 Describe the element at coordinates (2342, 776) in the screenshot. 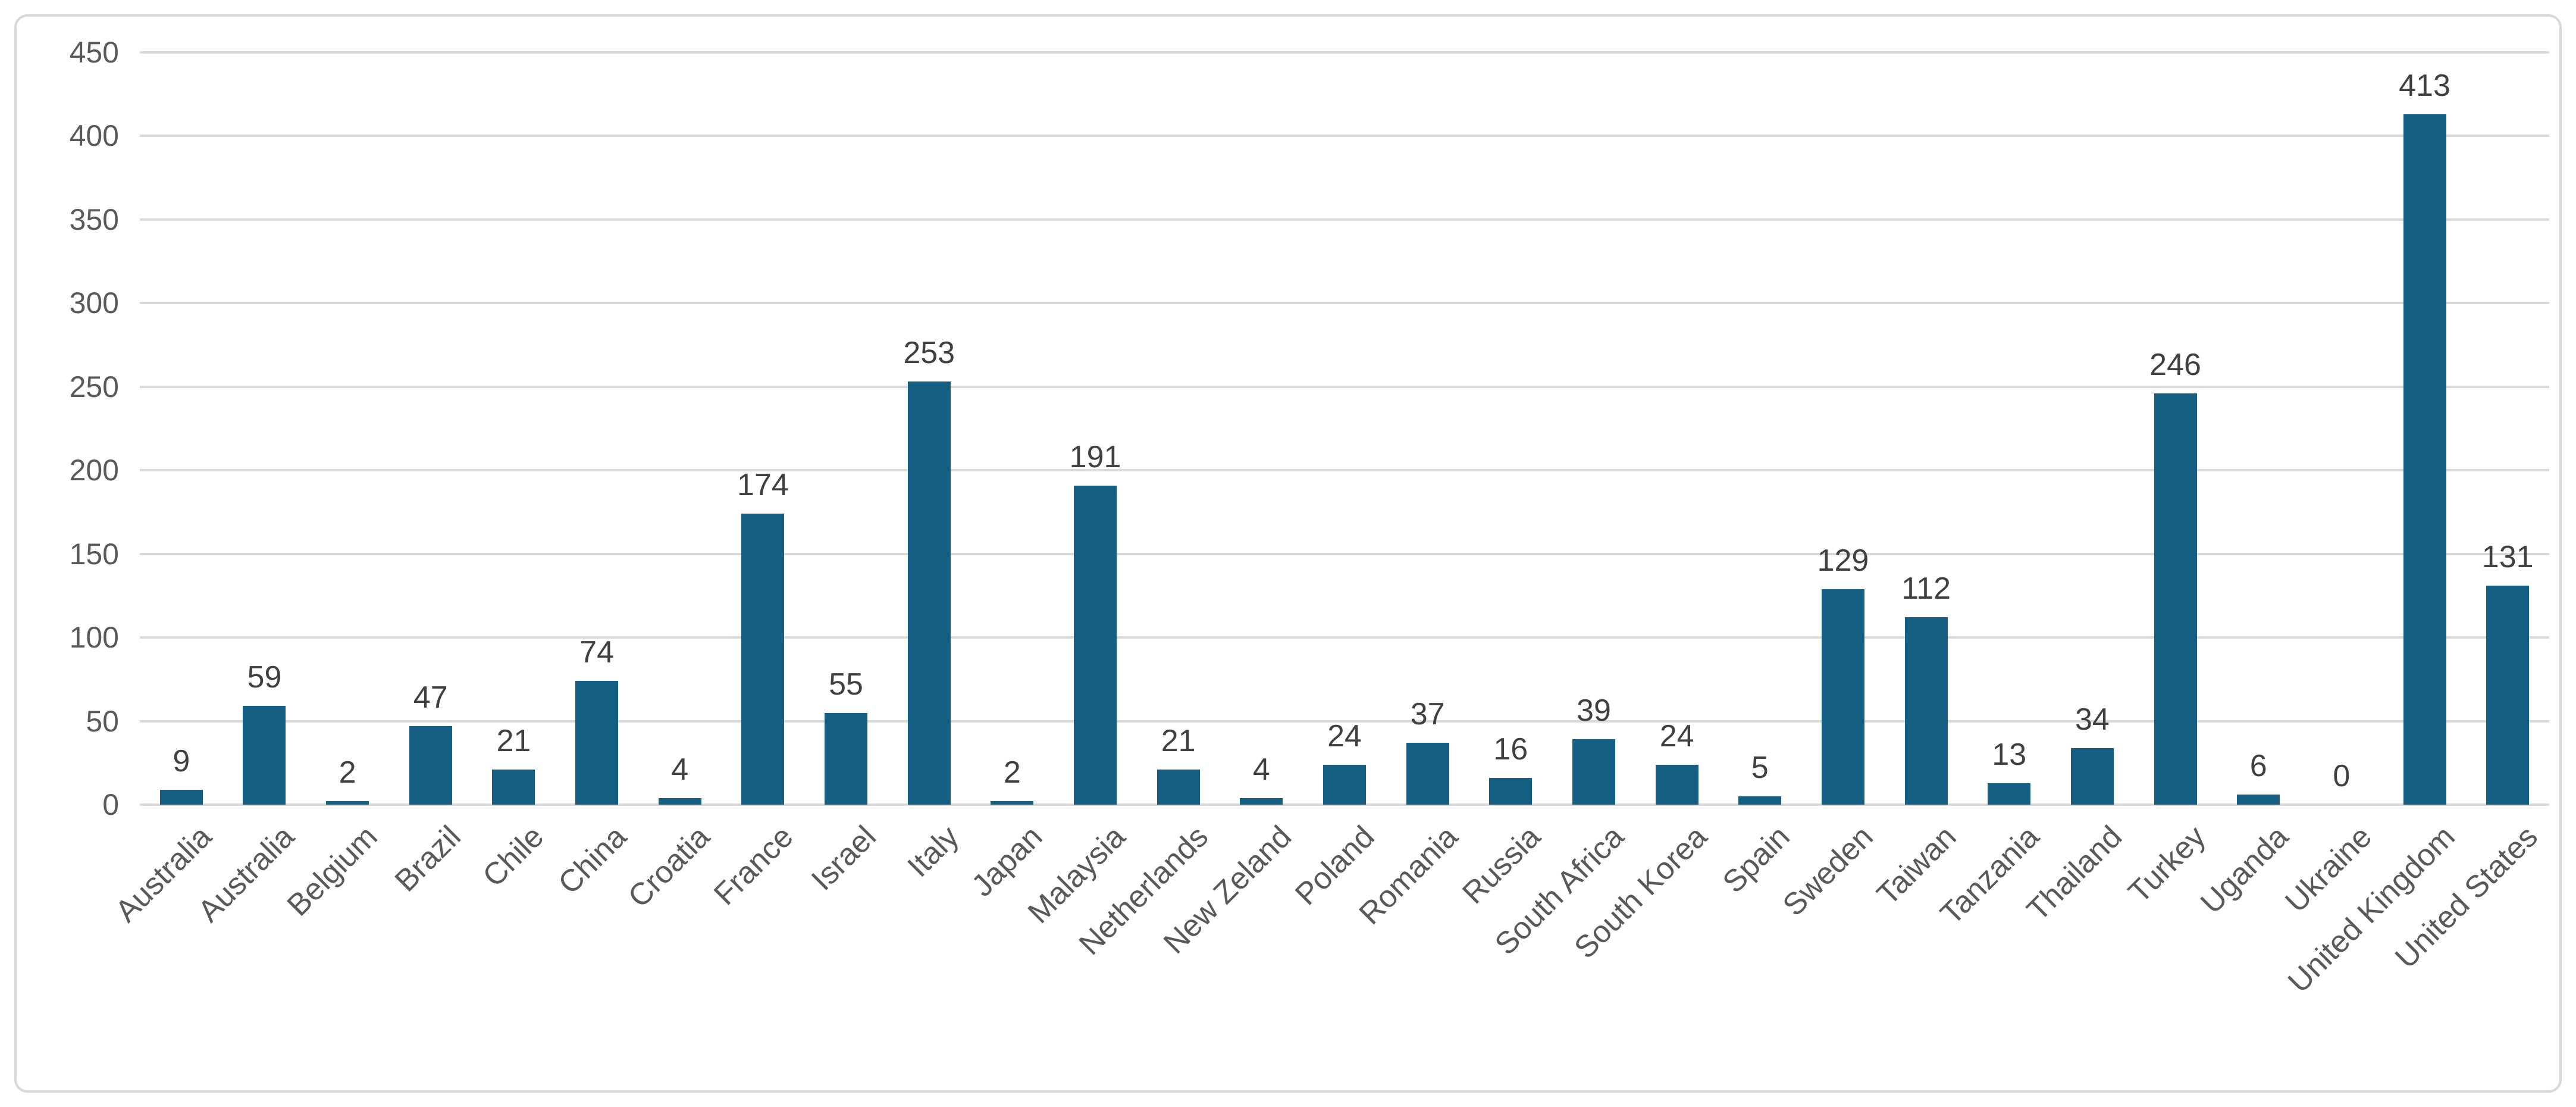

I see `bar-value-label: 0` at that location.